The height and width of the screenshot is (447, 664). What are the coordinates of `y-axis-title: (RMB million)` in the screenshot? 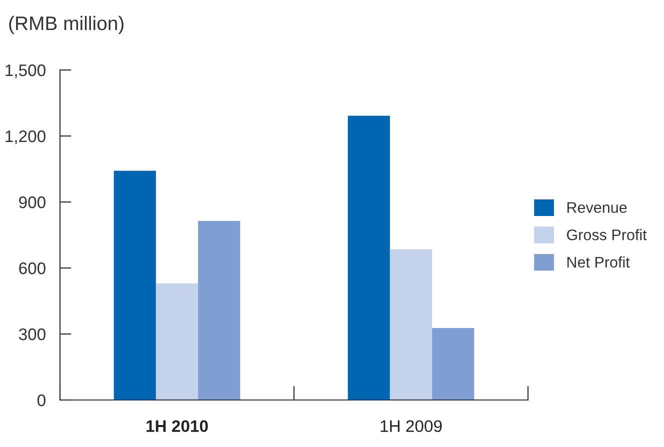 It's located at (66, 25).